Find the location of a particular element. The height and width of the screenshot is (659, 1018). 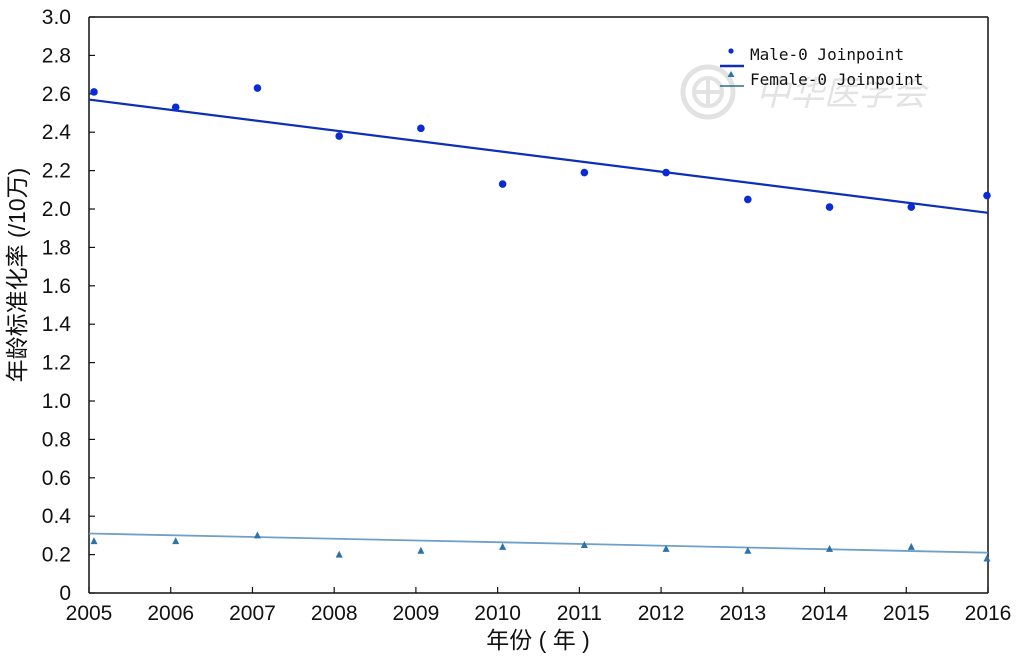

legend-item-male: Male-0 Joinpoint is located at coordinates (812, 56).